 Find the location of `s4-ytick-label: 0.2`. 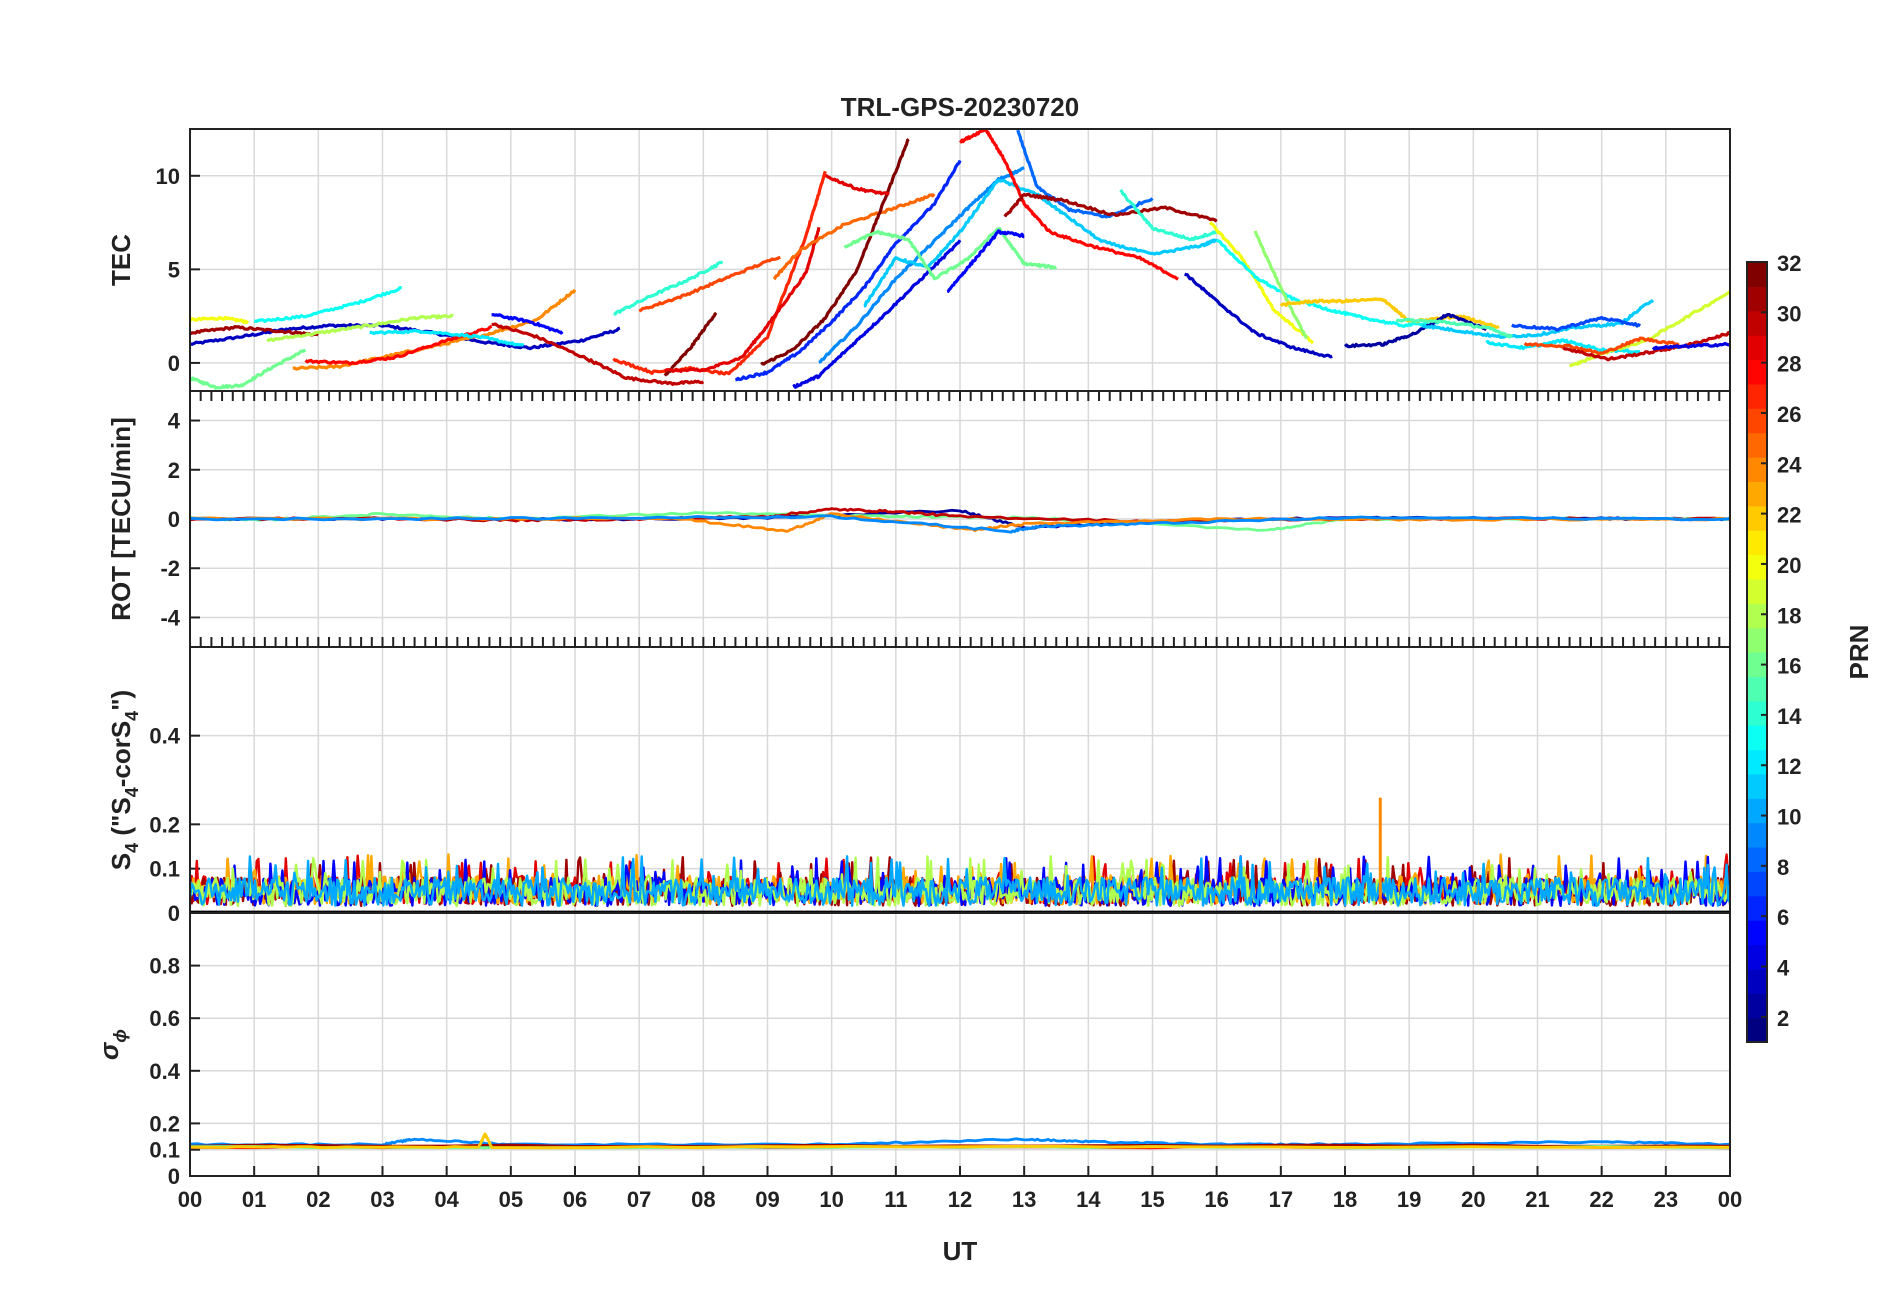

s4-ytick-label: 0.2 is located at coordinates (164, 824).